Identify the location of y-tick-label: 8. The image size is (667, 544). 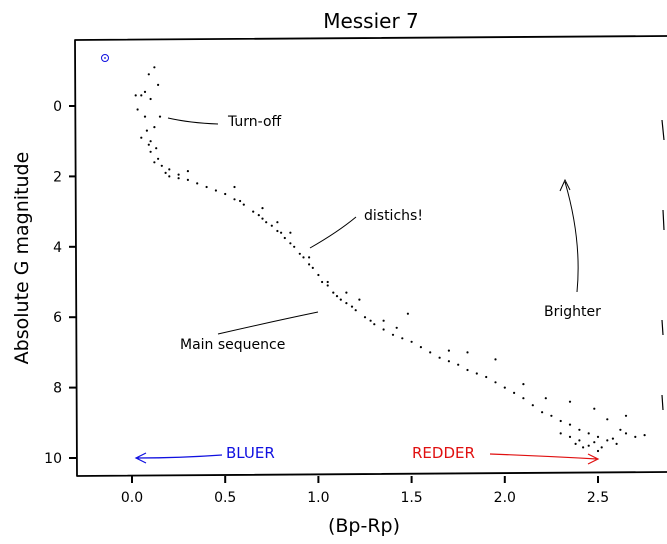
(57, 389).